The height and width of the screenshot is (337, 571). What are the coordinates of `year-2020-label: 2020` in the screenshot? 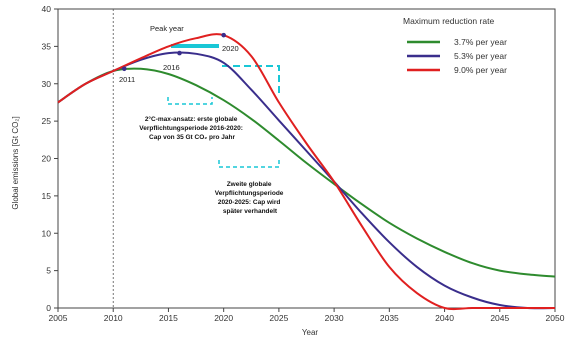 It's located at (230, 48).